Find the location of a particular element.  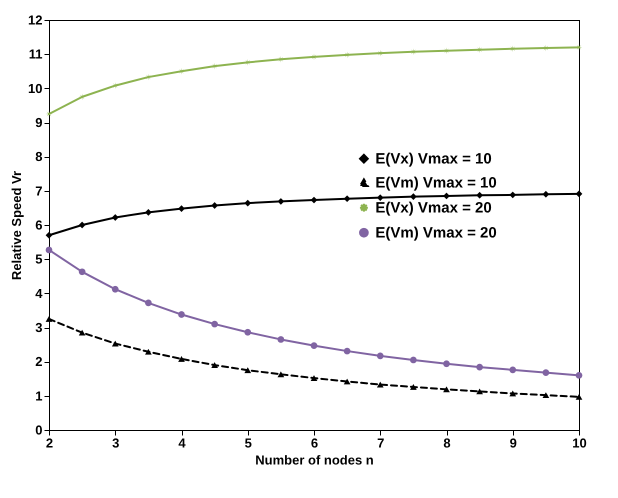

x-axis-title: Number of nodes n is located at coordinates (314, 460).